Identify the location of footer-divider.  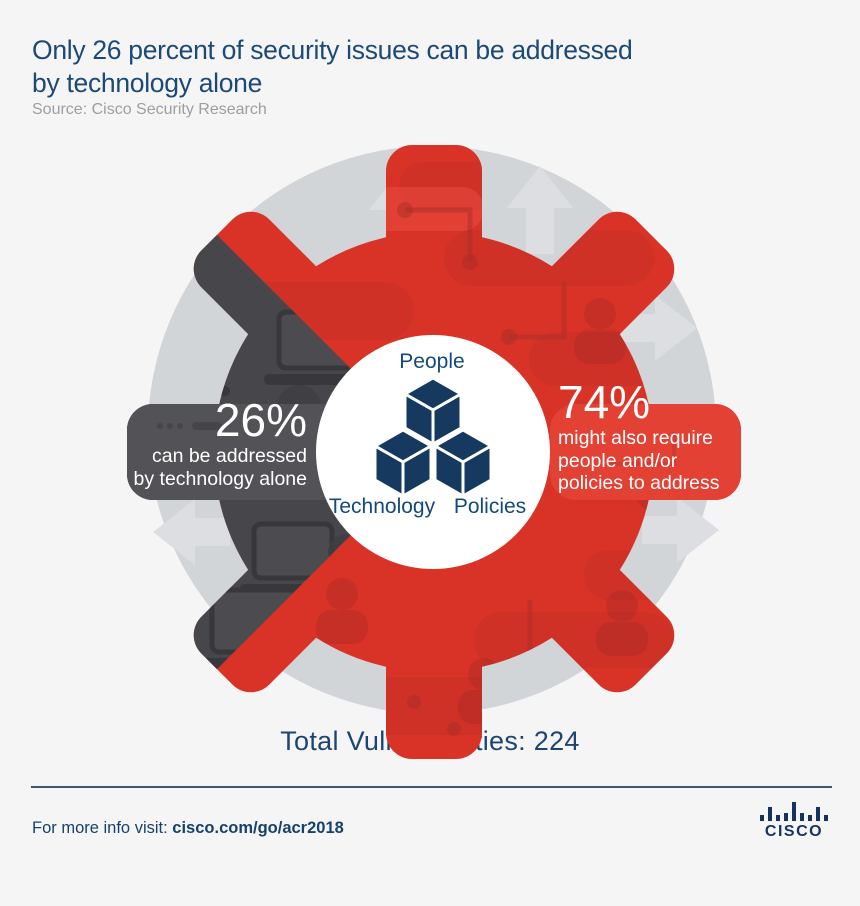
(431, 787).